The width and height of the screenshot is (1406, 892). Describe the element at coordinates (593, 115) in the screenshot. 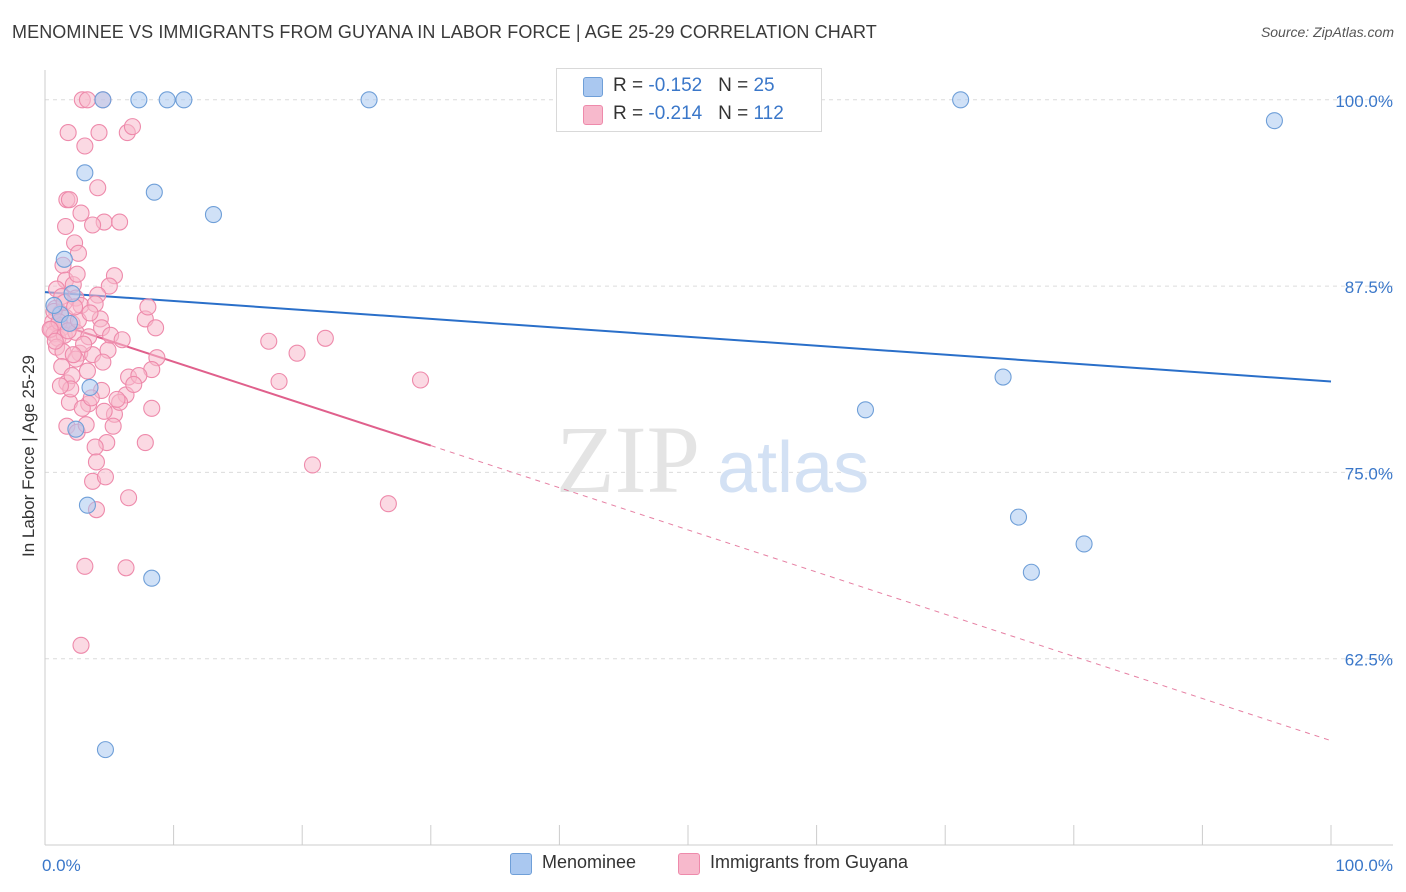

I see `legend-swatch-pink` at that location.